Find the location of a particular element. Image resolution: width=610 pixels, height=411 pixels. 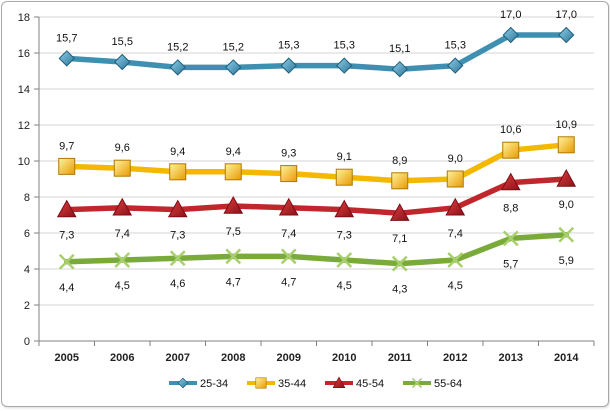

data-label: 5,9 is located at coordinates (566, 261).